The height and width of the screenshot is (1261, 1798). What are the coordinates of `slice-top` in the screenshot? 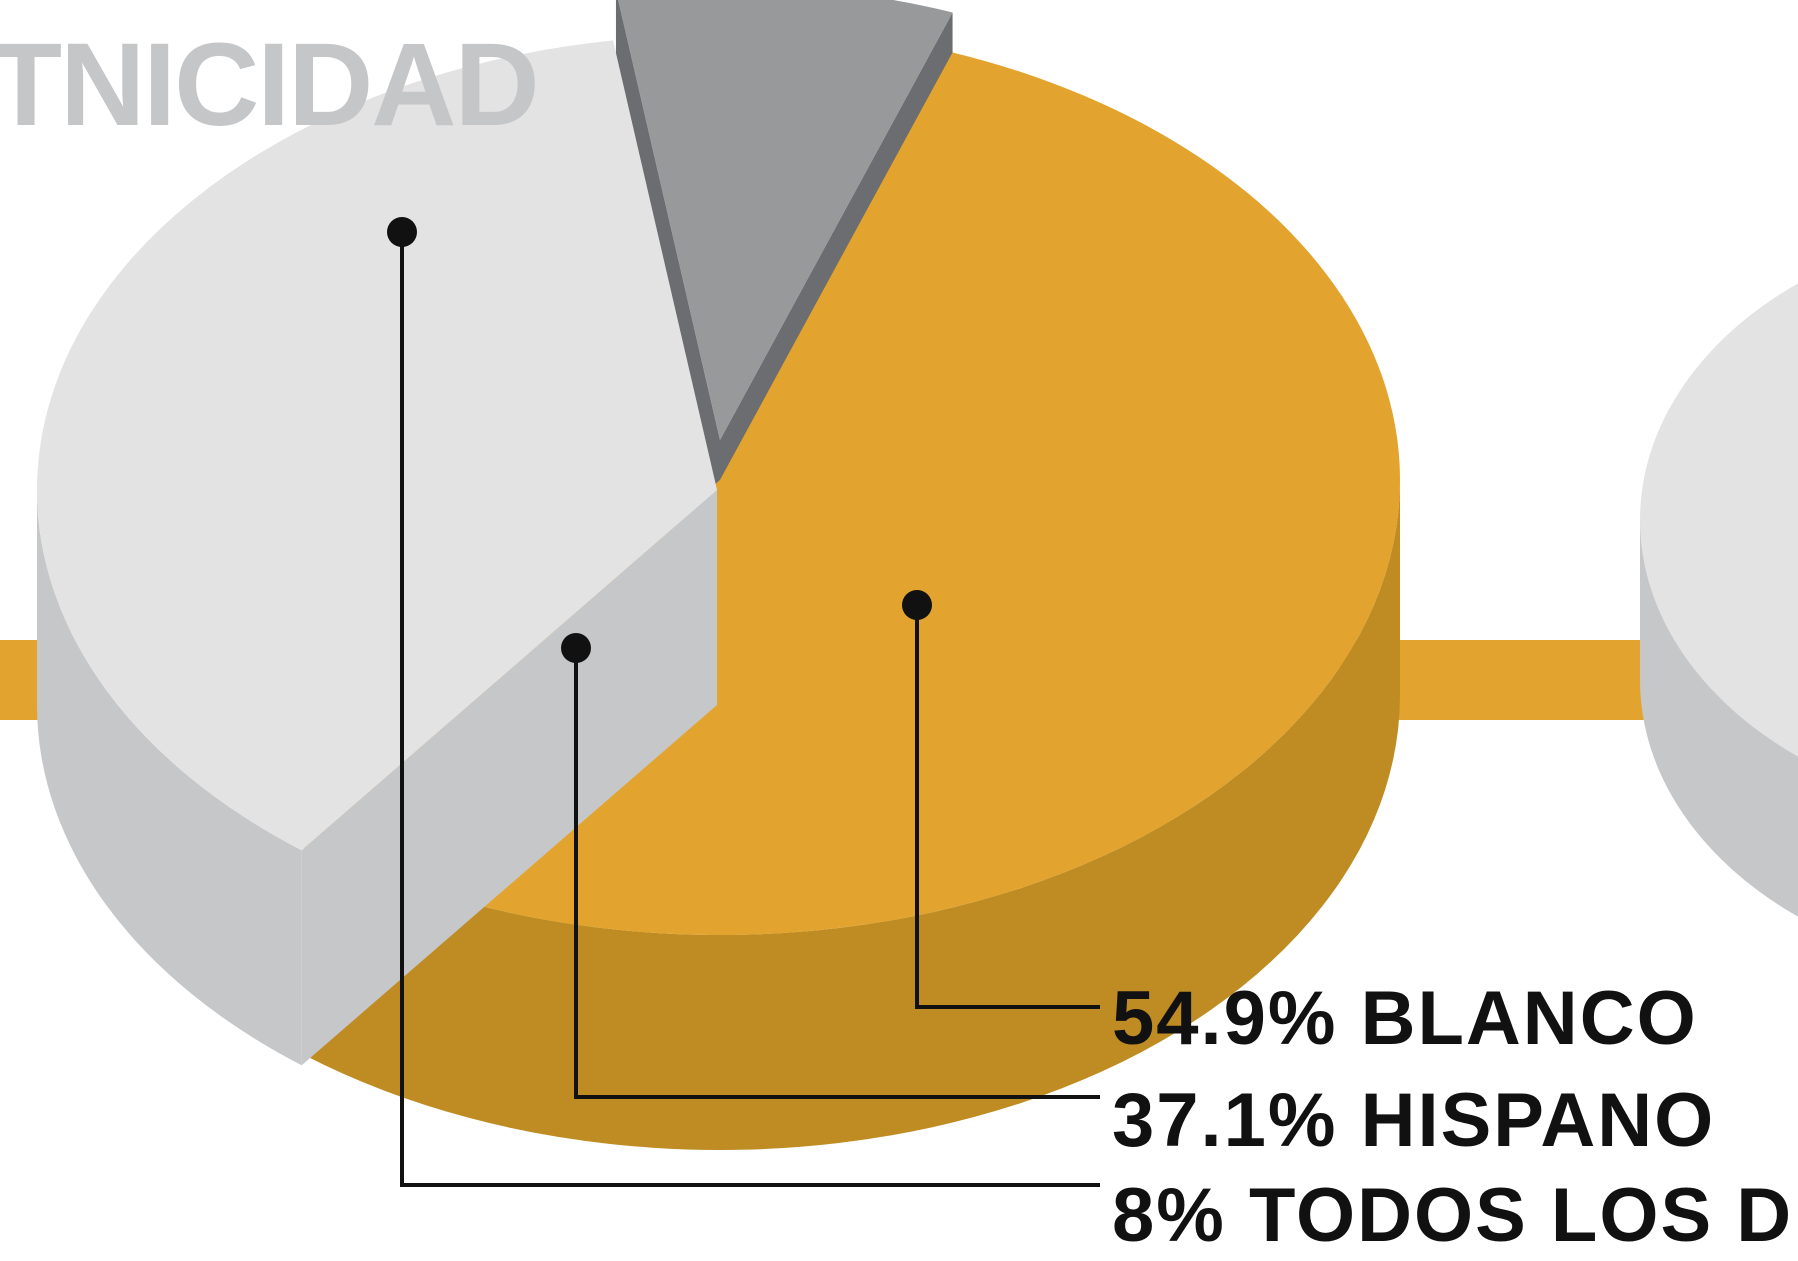 It's located at (785, 220).